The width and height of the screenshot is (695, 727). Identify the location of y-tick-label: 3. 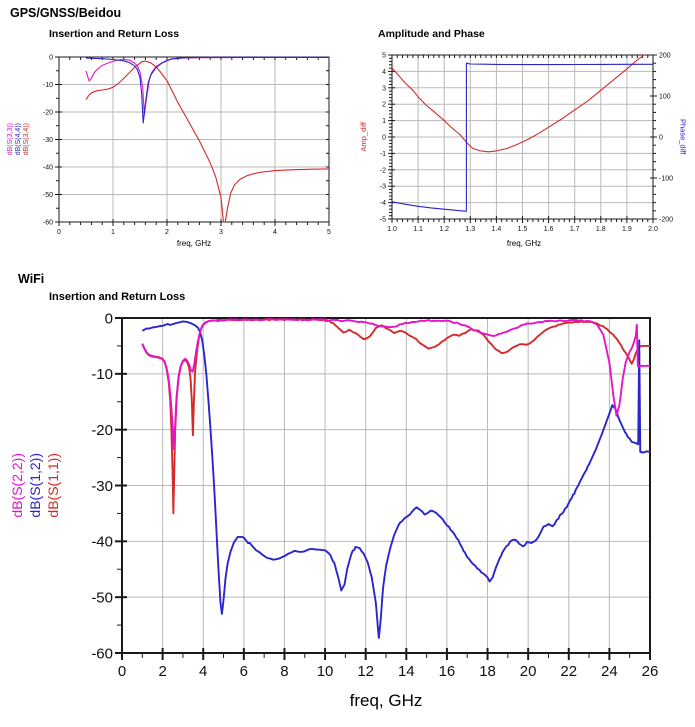
(384, 88).